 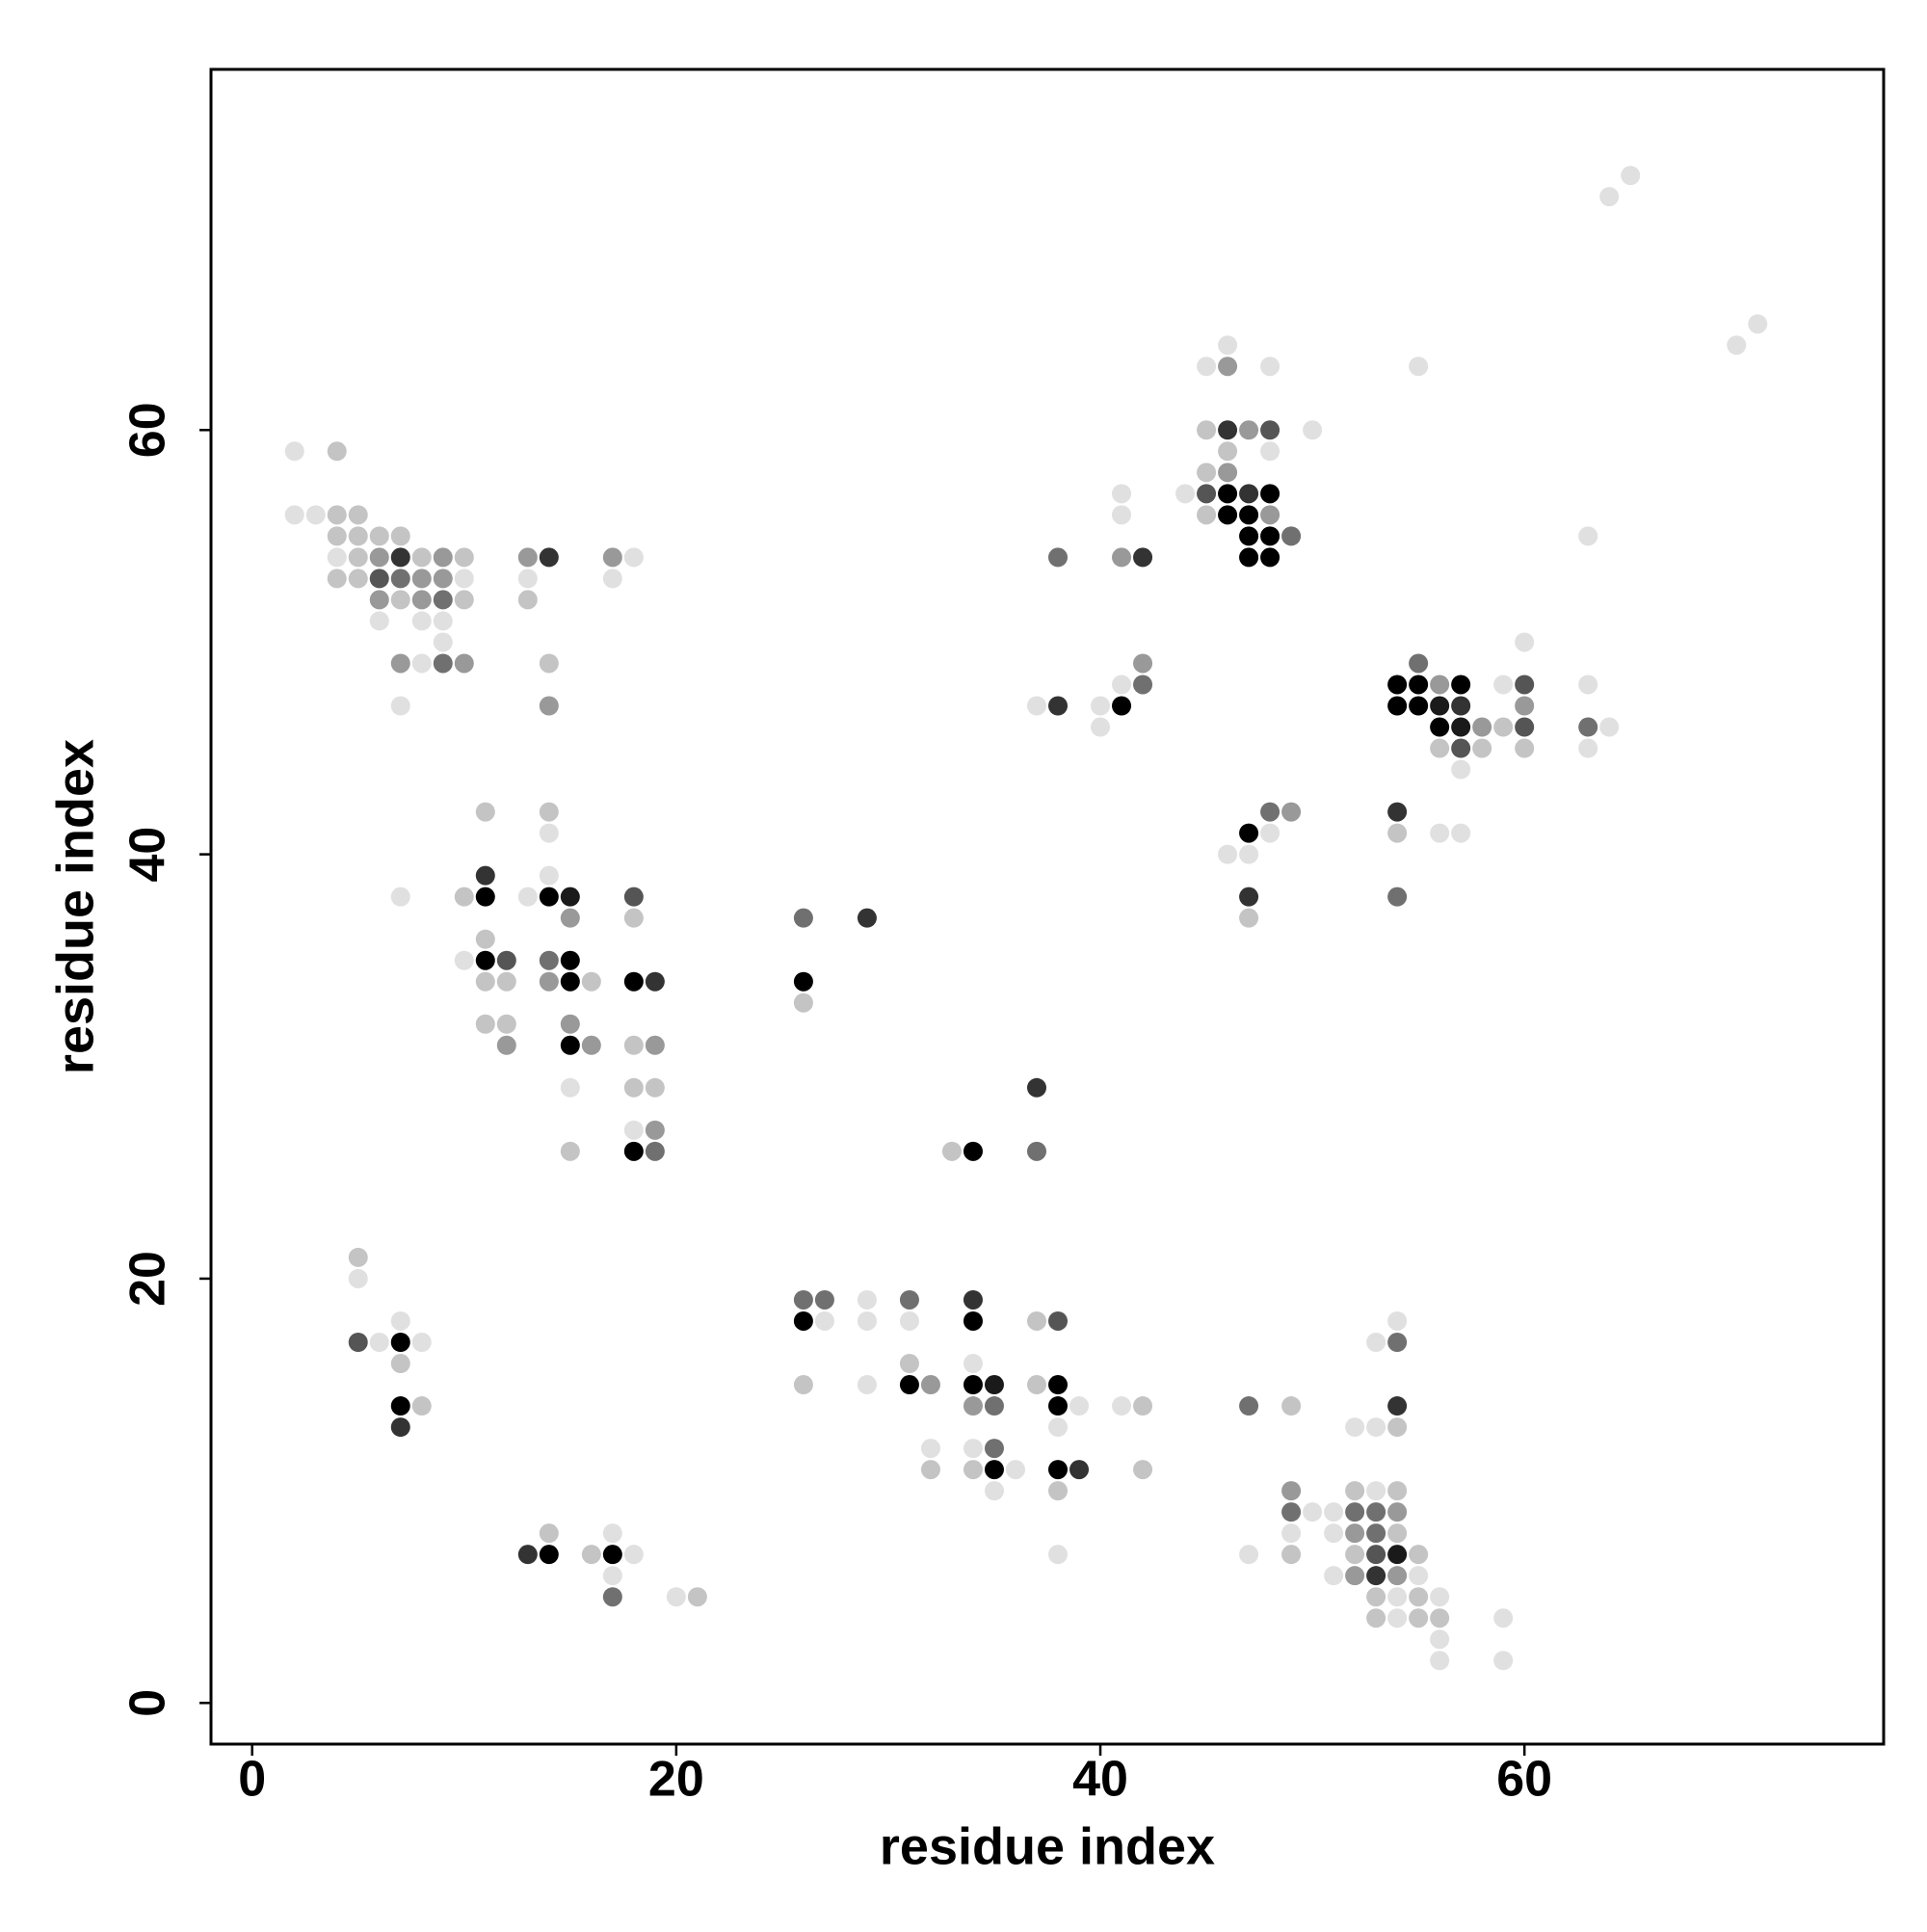 What do you see at coordinates (1100, 1780) in the screenshot?
I see `x-tick-label: 40` at bounding box center [1100, 1780].